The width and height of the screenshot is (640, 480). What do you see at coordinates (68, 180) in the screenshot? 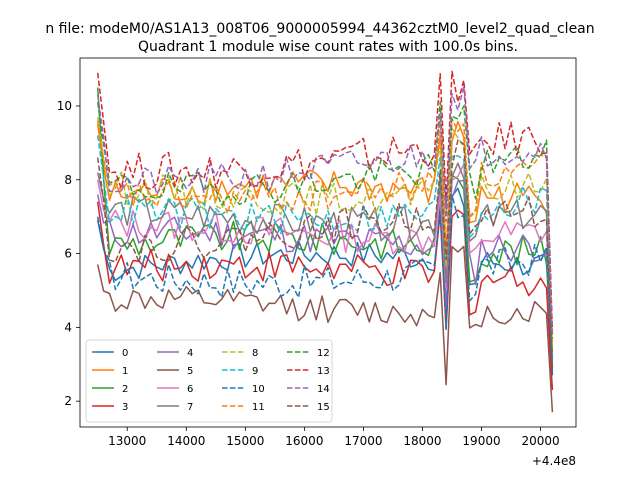
I see `y-tick-label: 8` at bounding box center [68, 180].